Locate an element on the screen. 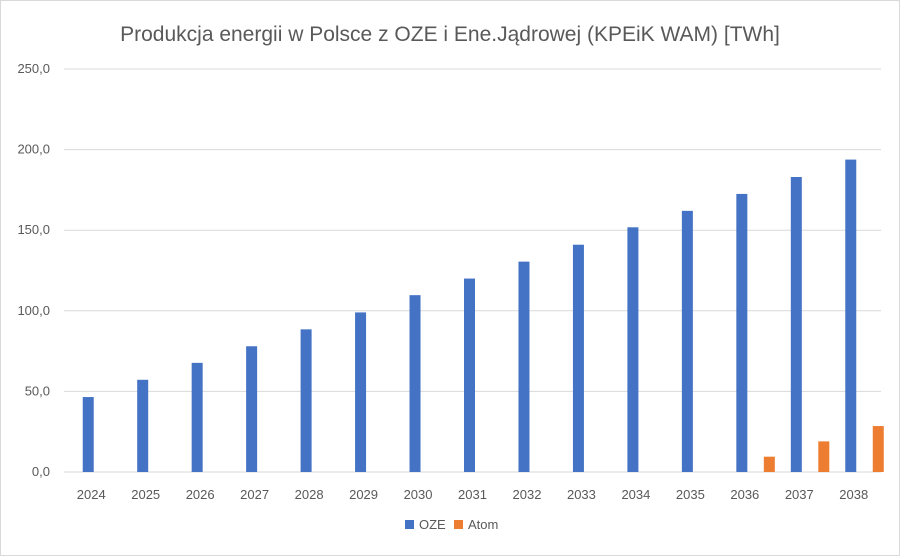 Image resolution: width=900 pixels, height=556 pixels. x-tick-label: 2038 is located at coordinates (853, 494).